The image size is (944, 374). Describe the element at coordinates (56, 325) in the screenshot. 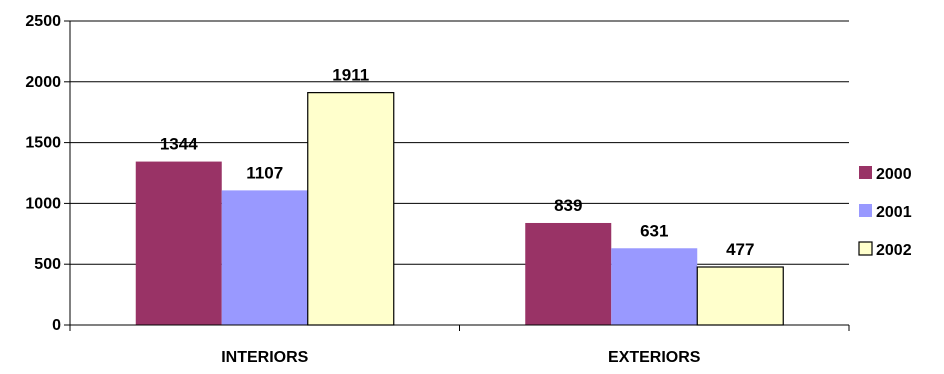

I see `y-tick-label: 0` at that location.